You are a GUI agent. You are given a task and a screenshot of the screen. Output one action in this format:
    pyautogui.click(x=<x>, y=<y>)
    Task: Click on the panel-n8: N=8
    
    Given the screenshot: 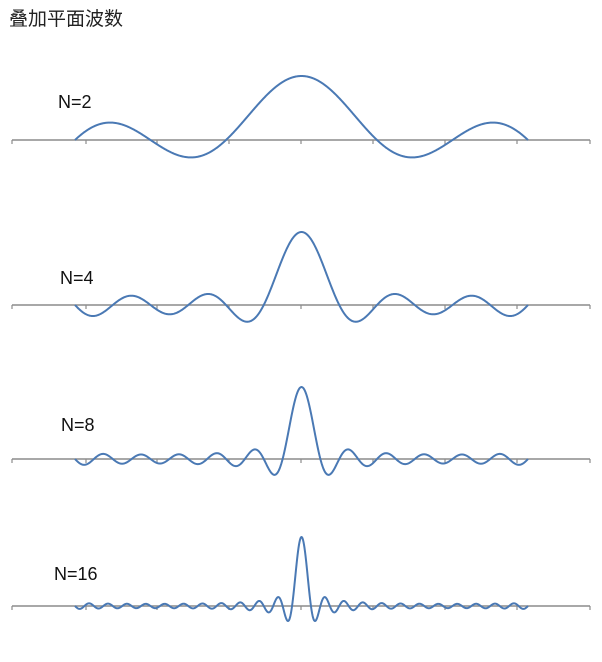 What is the action you would take?
    pyautogui.click(x=301, y=431)
    